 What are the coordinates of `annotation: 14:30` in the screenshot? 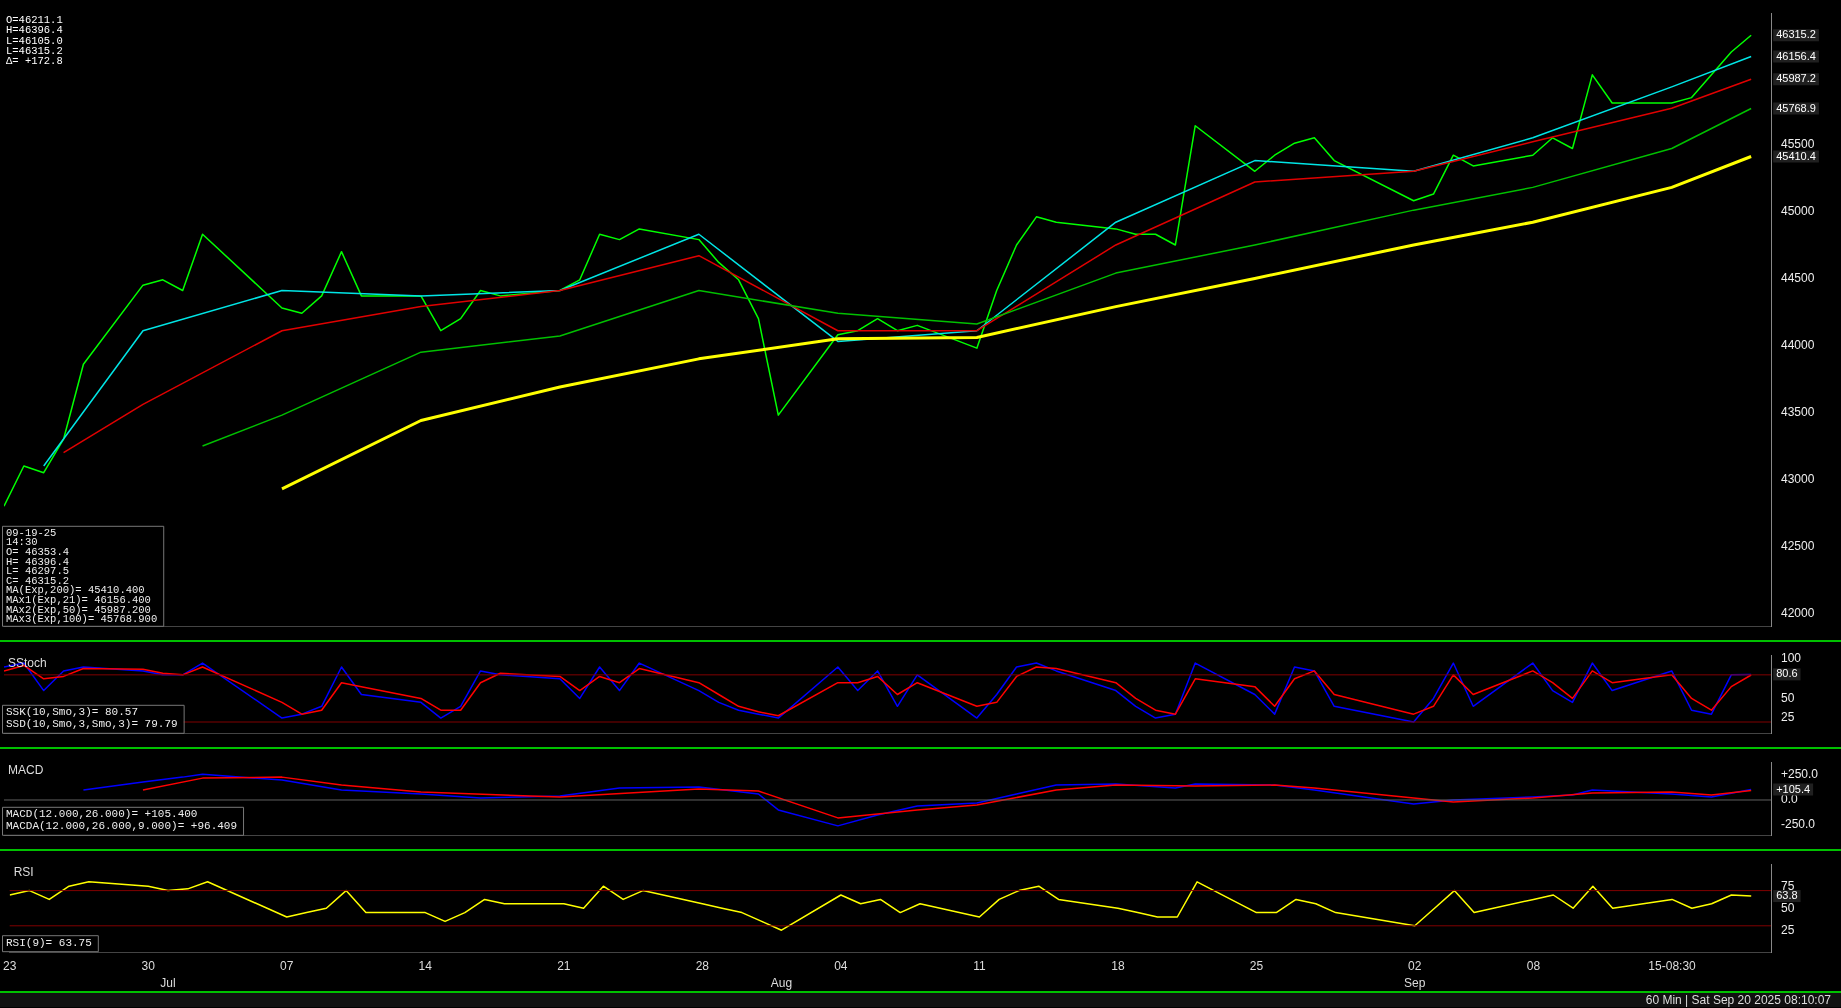 It's located at (22, 542).